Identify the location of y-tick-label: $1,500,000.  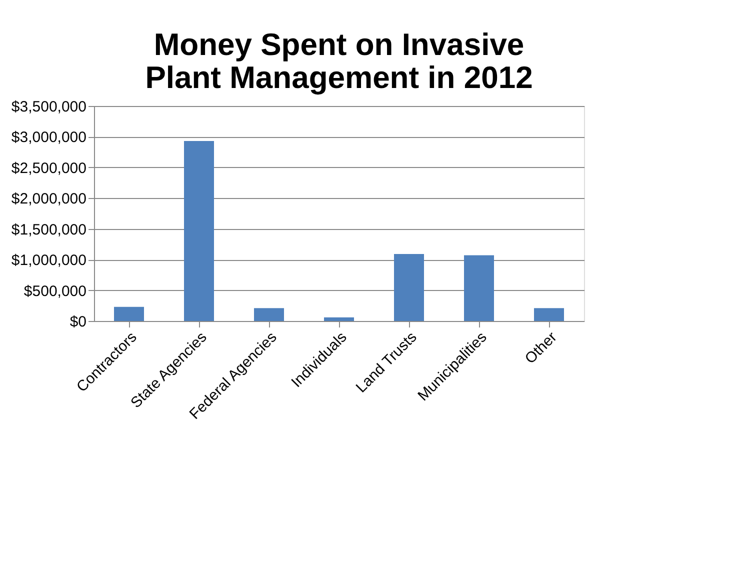
(48, 229).